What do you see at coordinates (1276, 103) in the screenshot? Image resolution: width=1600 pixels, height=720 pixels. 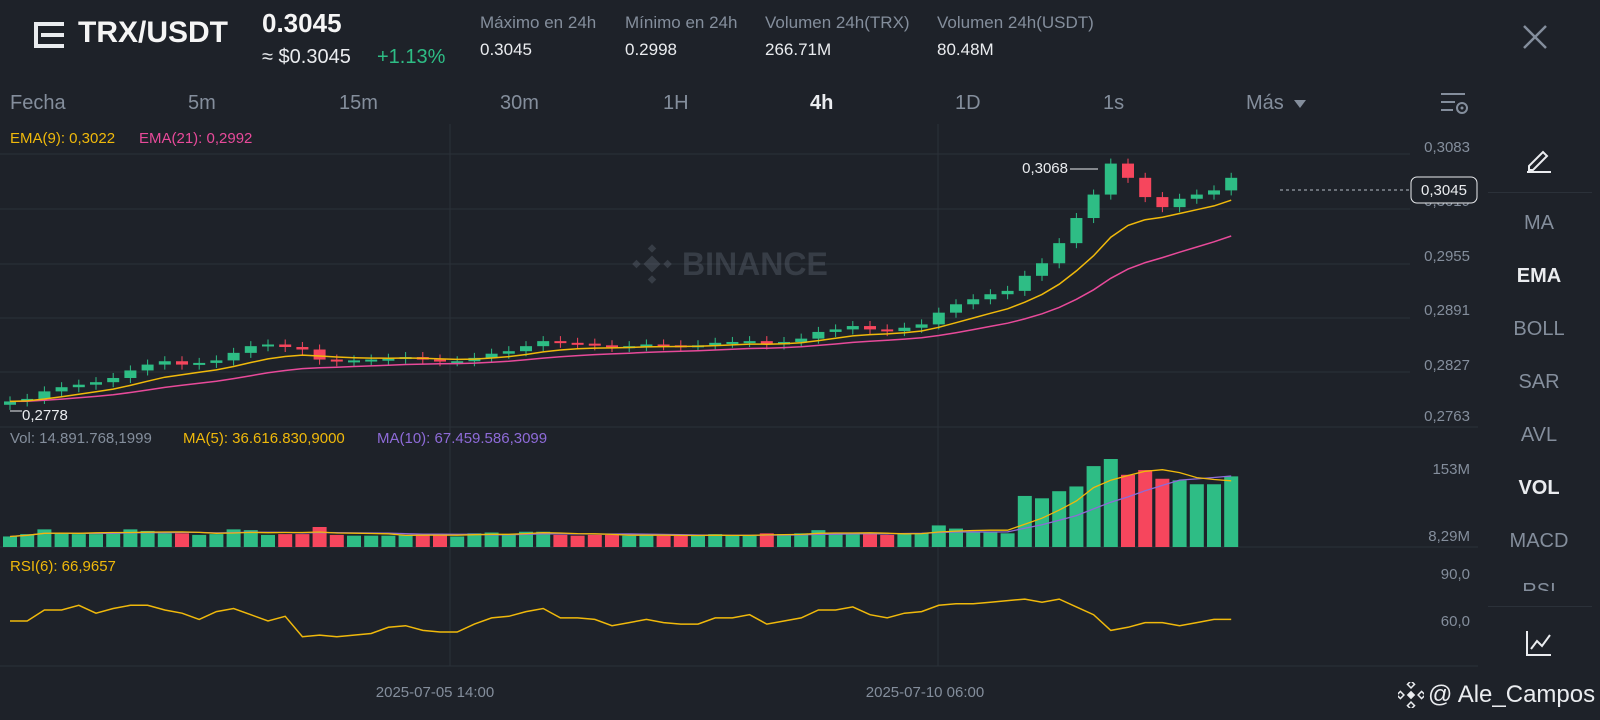 I see `tab-more: Más` at bounding box center [1276, 103].